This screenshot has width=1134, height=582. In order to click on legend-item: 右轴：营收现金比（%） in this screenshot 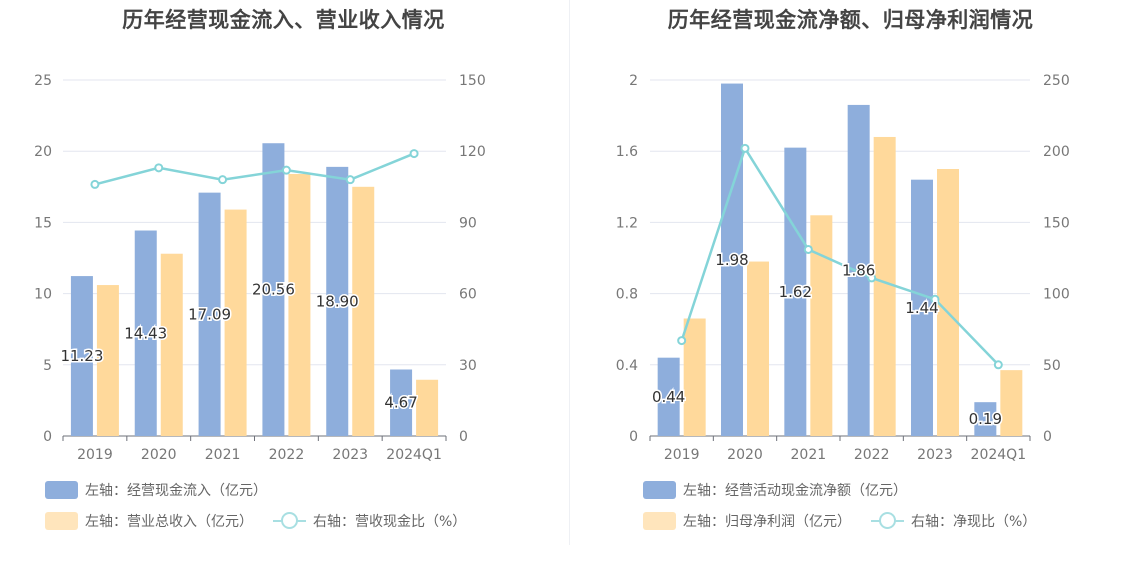, I will do `click(369, 521)`.